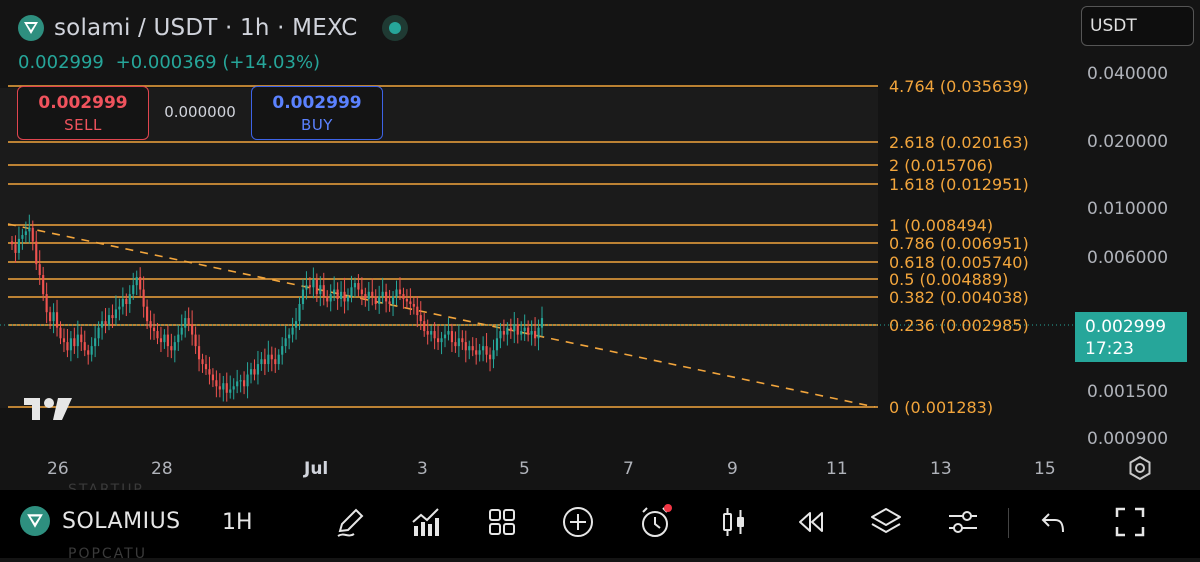 The image size is (1200, 562). What do you see at coordinates (886, 522) in the screenshot?
I see `layers-icon` at bounding box center [886, 522].